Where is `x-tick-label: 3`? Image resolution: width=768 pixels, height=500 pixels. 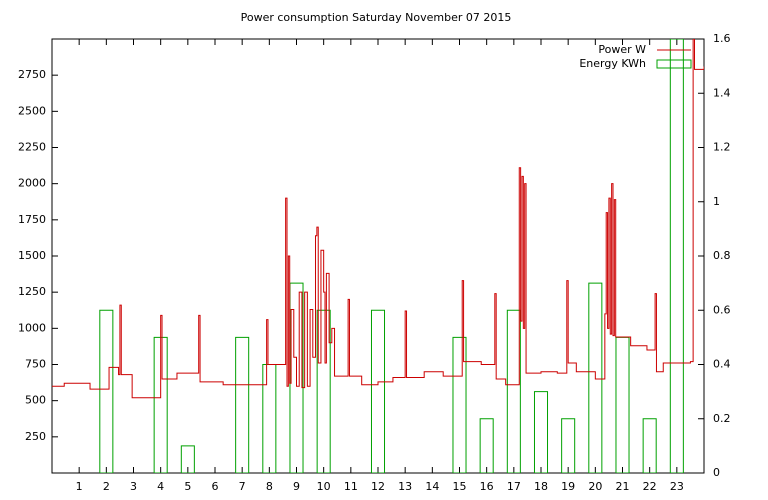
x-tick-label: 3 is located at coordinates (133, 486).